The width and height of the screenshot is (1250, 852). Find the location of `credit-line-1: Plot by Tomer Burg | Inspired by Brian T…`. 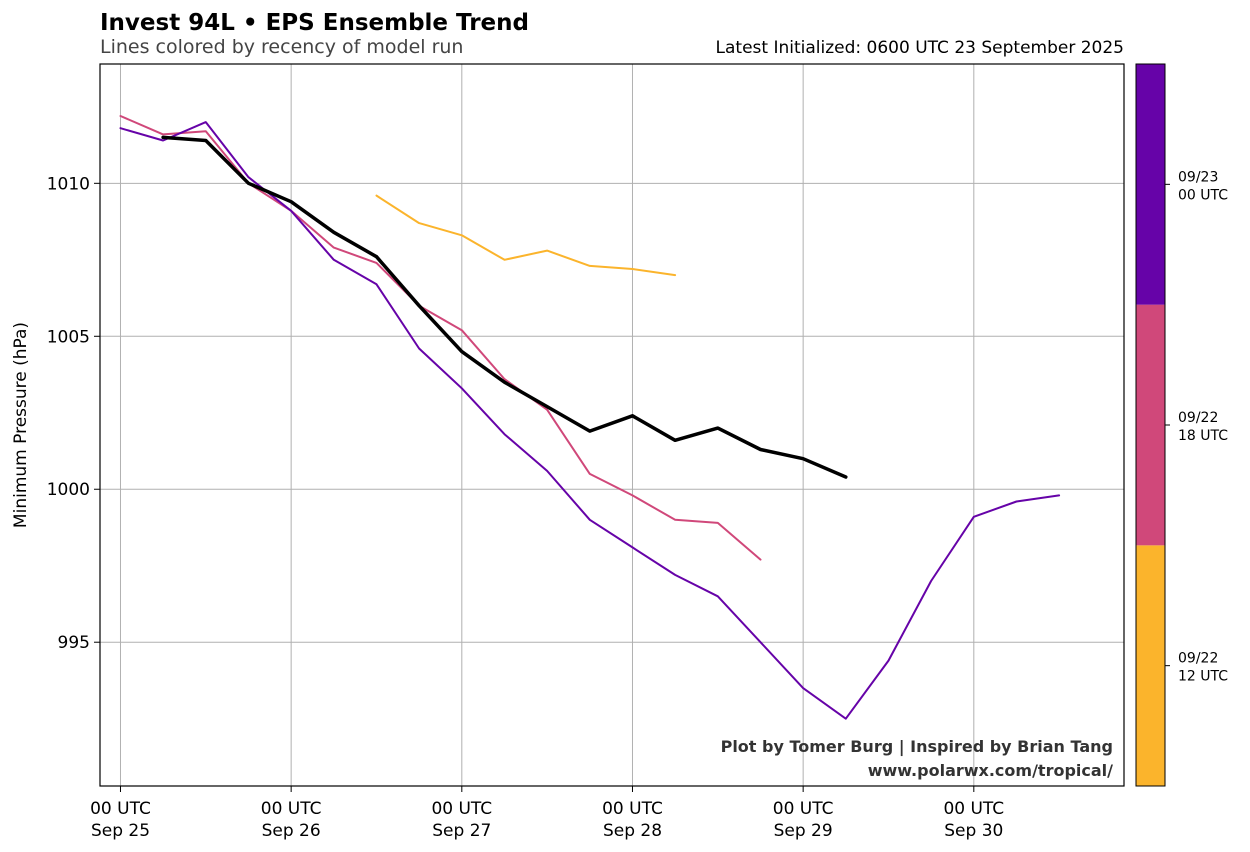

credit-line-1: Plot by Tomer Burg | Inspired by Brian T… is located at coordinates (917, 747).